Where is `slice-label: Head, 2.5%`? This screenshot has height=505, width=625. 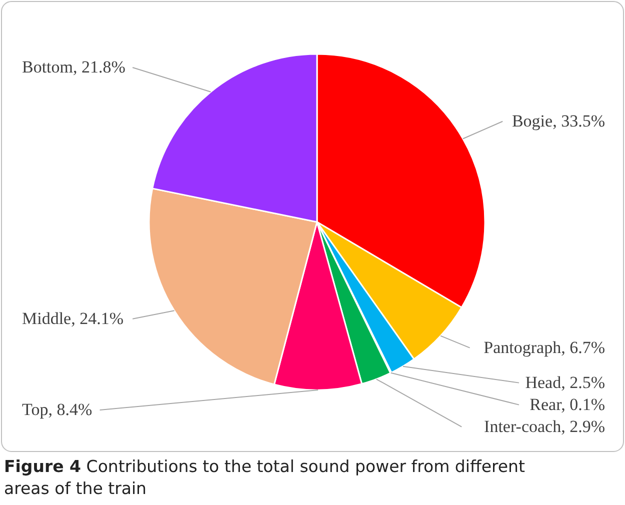
slice-label: Head, 2.5% is located at coordinates (565, 382).